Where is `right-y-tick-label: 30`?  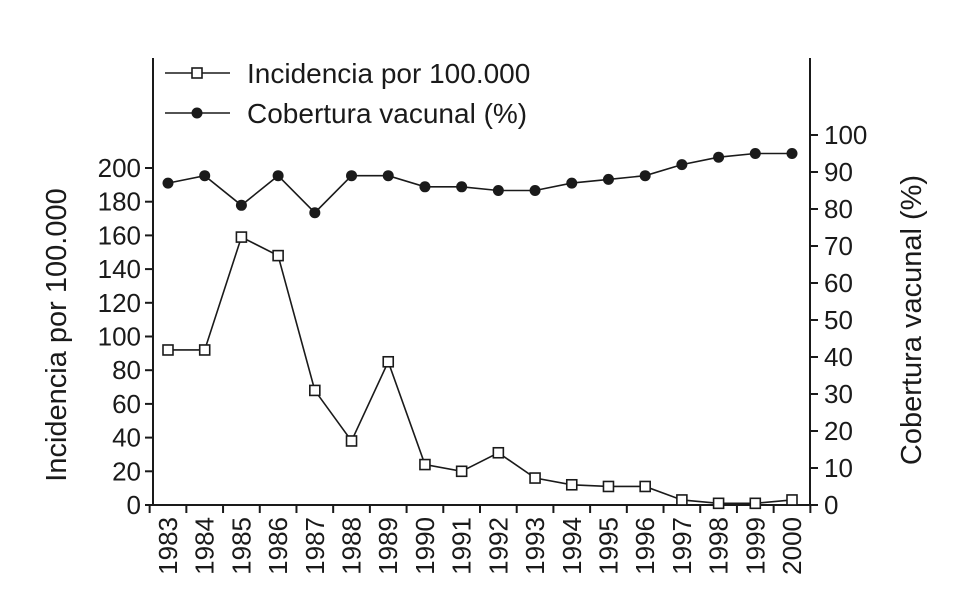 right-y-tick-label: 30 is located at coordinates (838, 394).